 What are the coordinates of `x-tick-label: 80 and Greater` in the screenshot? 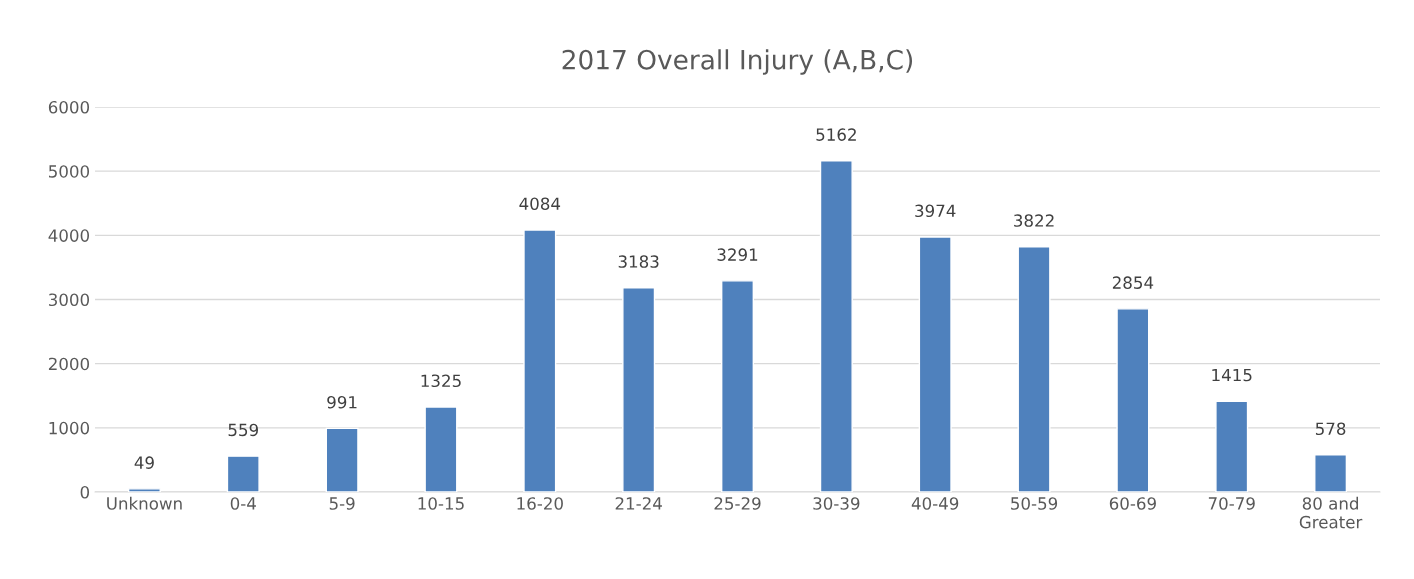 It's located at (1331, 512).